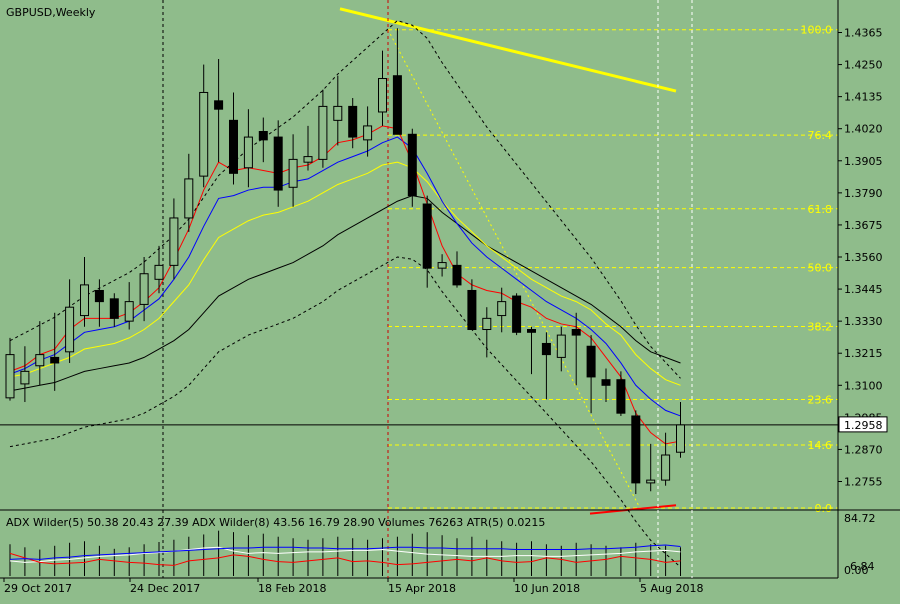 The image size is (900, 604). Describe the element at coordinates (863, 449) in the screenshot. I see `price-tick-label: 1.2870` at that location.